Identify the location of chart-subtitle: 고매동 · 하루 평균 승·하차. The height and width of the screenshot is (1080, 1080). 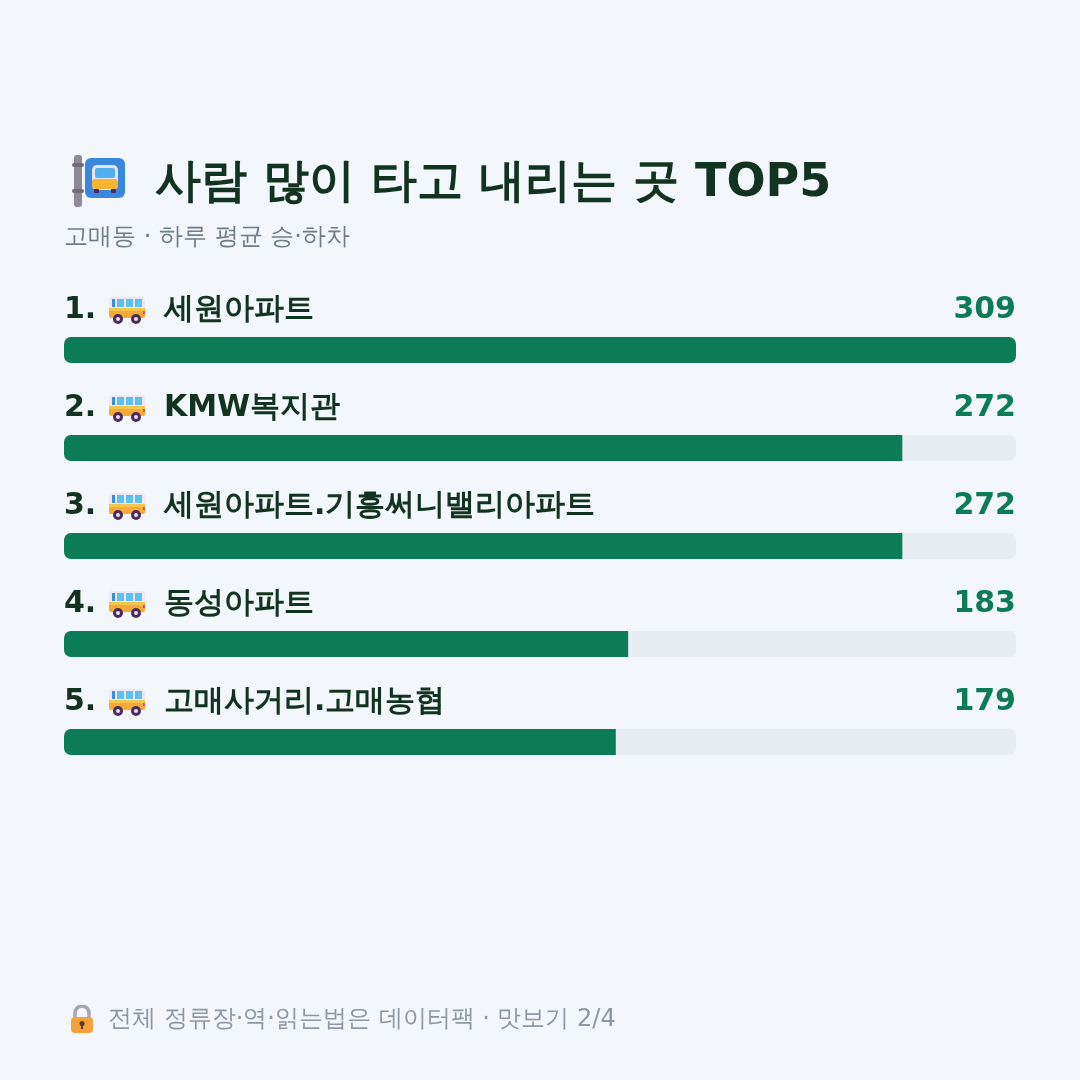
(207, 236).